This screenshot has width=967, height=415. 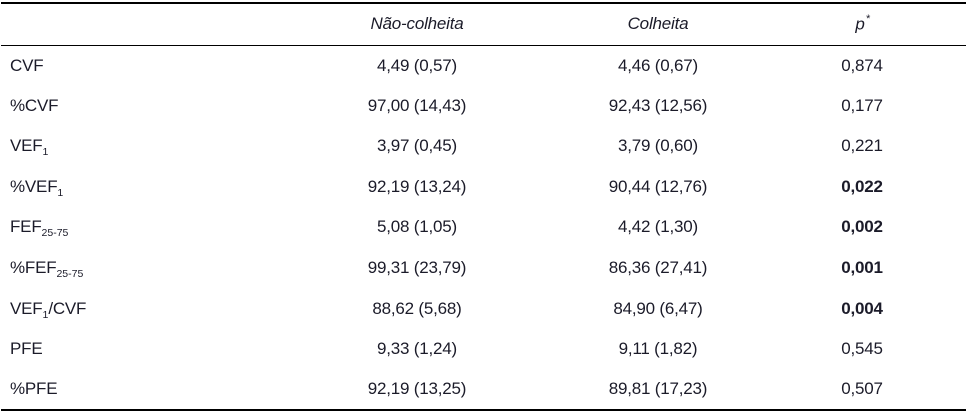 What do you see at coordinates (483, 146) in the screenshot?
I see `table-row: VEF1 3,97 (0,45) 3,79 (0,60) 0,221` at bounding box center [483, 146].